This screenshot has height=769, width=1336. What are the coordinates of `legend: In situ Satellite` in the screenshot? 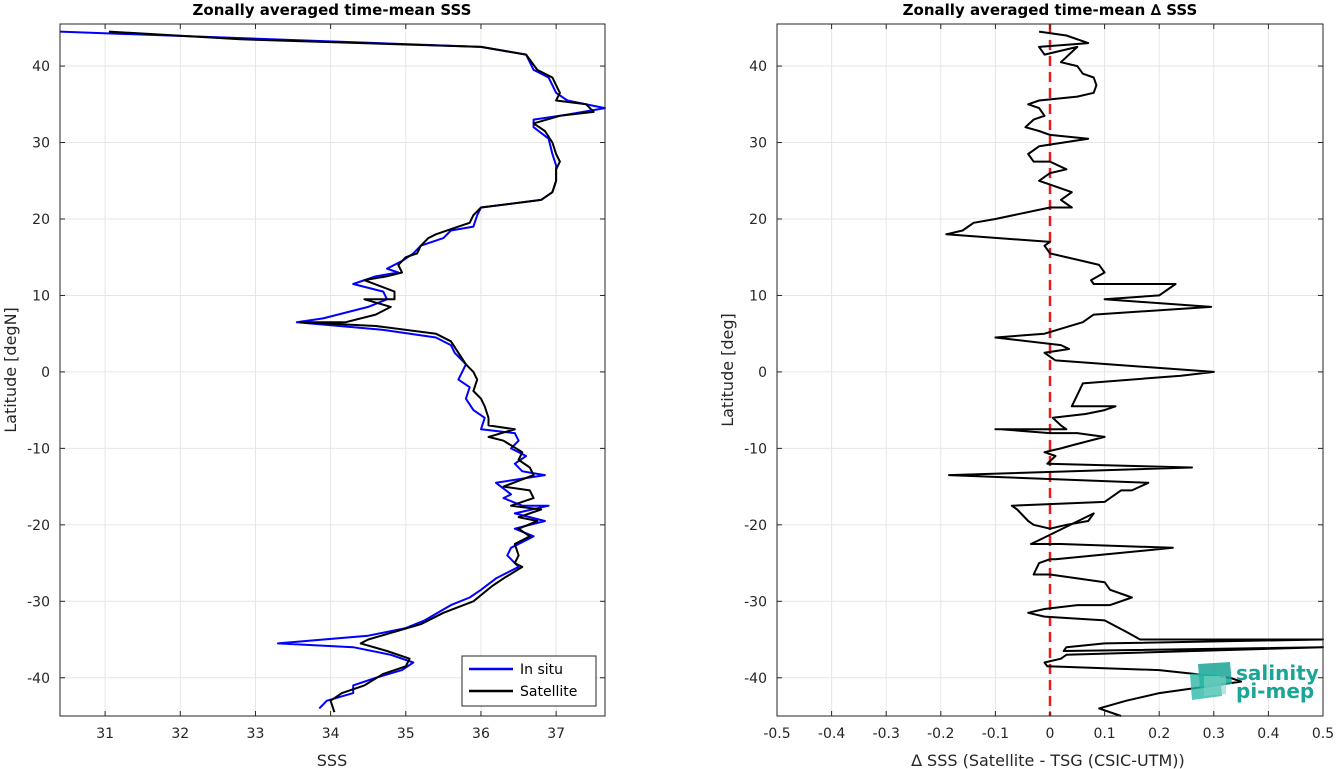 It's located at (529, 681).